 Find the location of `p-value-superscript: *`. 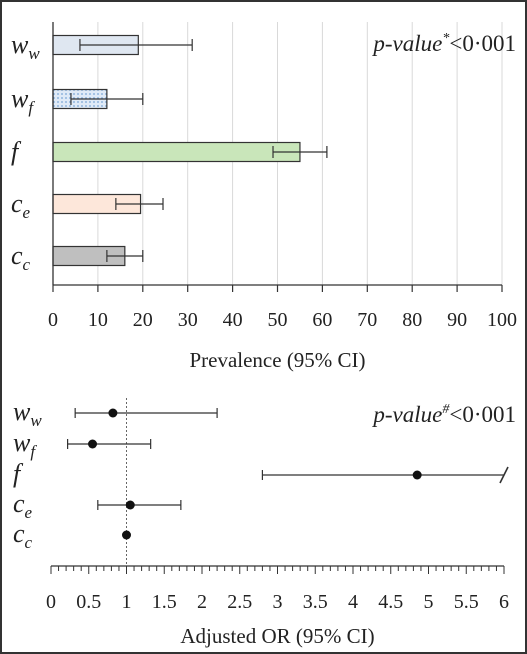

p-value-superscript: * is located at coordinates (445, 38).